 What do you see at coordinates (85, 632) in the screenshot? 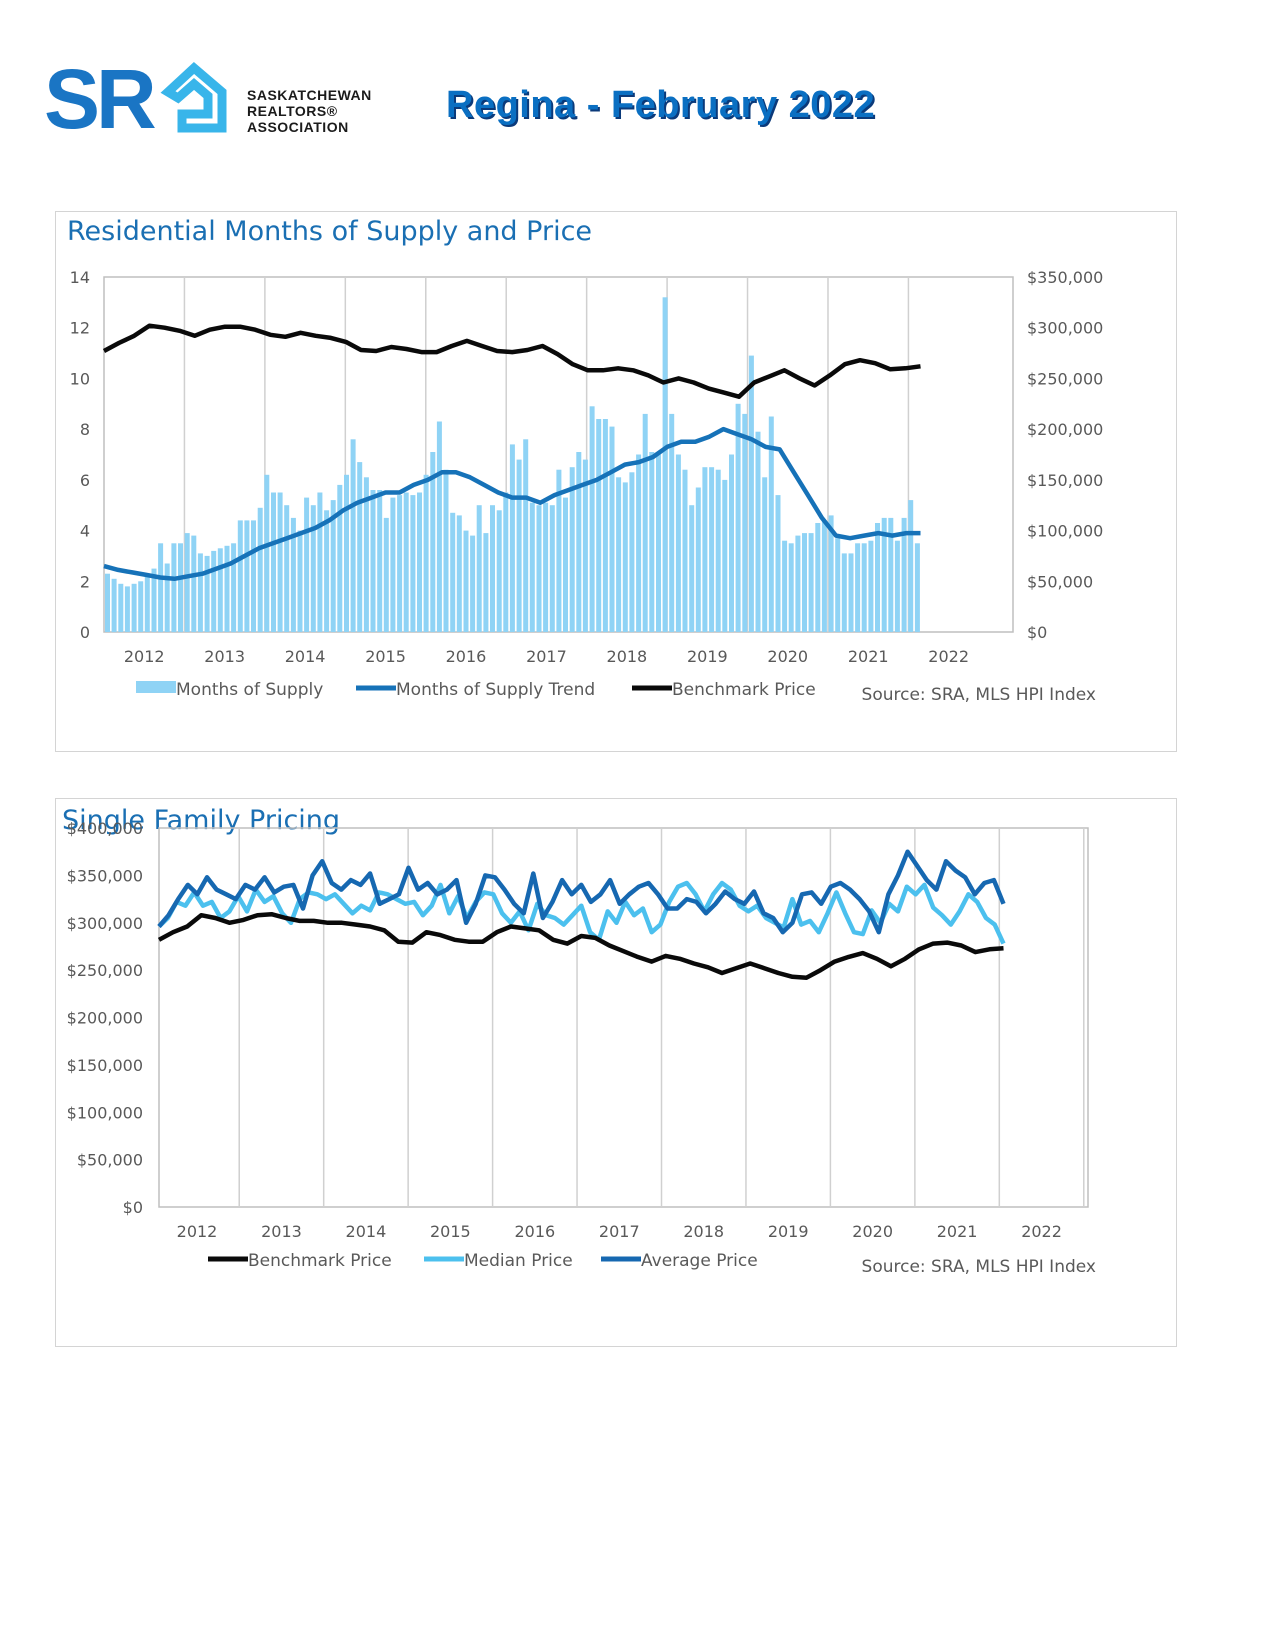
I see `y-tick-label: 0` at bounding box center [85, 632].